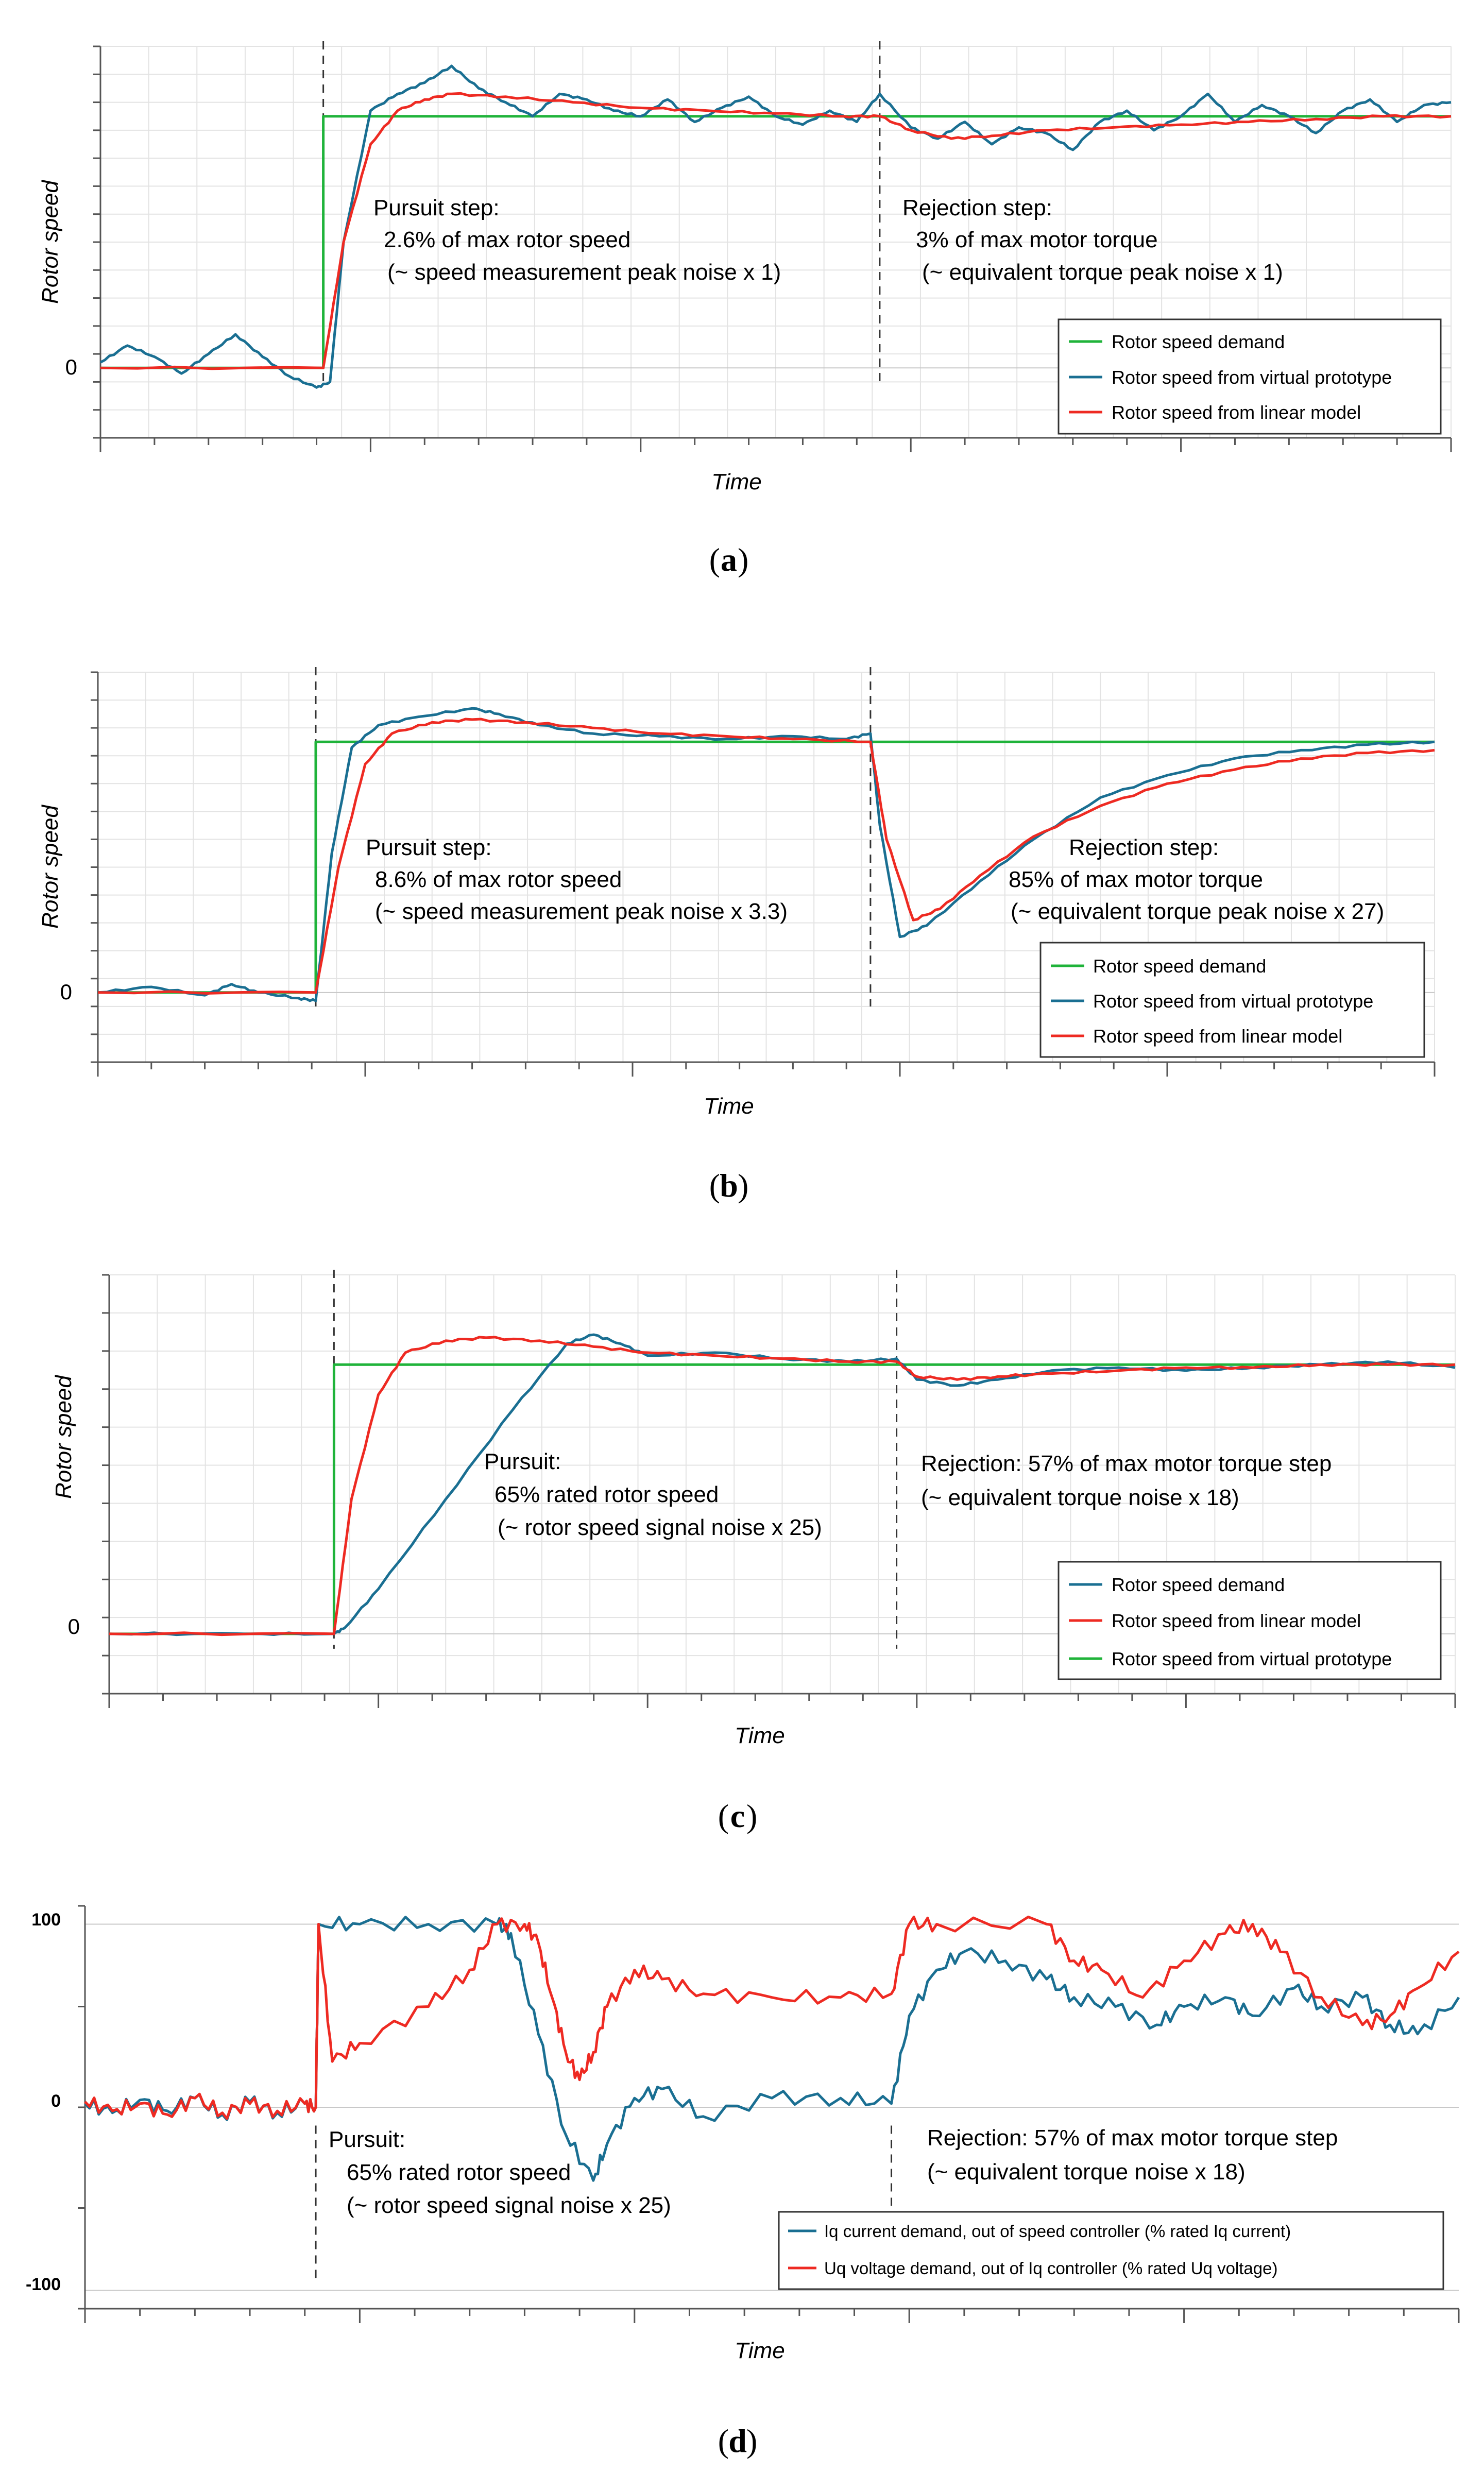 This screenshot has height=2473, width=1484. I want to click on panel-a-legend-item-1: Rotor speed from virtual prototype, so click(1252, 377).